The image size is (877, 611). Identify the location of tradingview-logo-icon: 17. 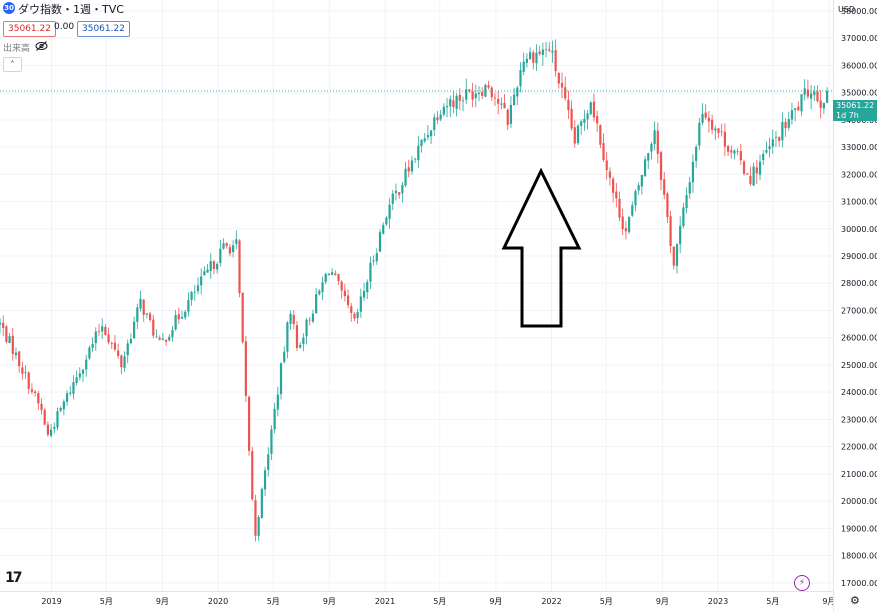
(14, 578).